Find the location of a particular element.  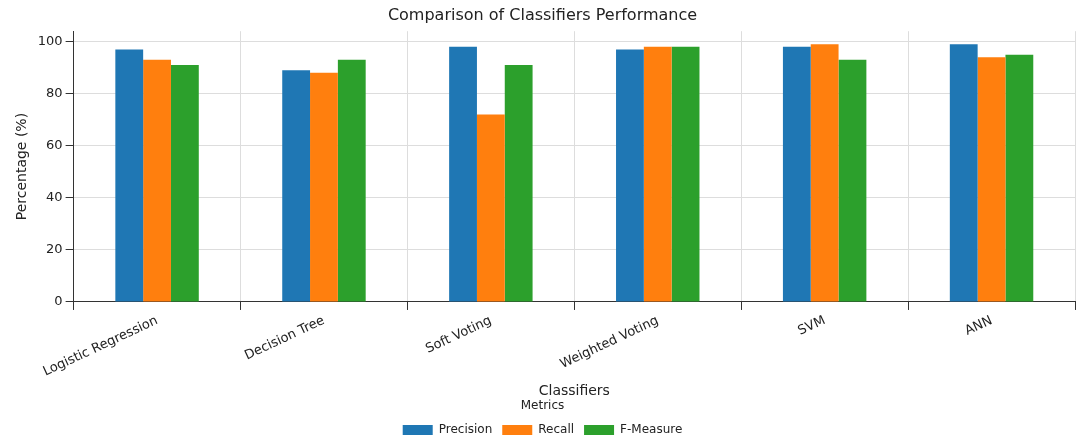

x-tick-label: SVM is located at coordinates (811, 325).